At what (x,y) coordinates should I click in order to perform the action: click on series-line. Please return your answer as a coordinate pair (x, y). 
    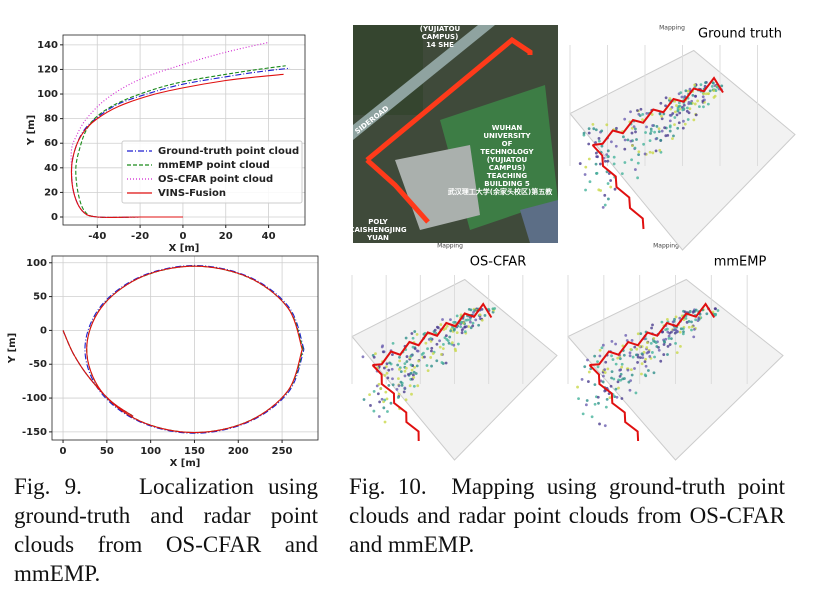
    Looking at the image, I should click on (177, 146).